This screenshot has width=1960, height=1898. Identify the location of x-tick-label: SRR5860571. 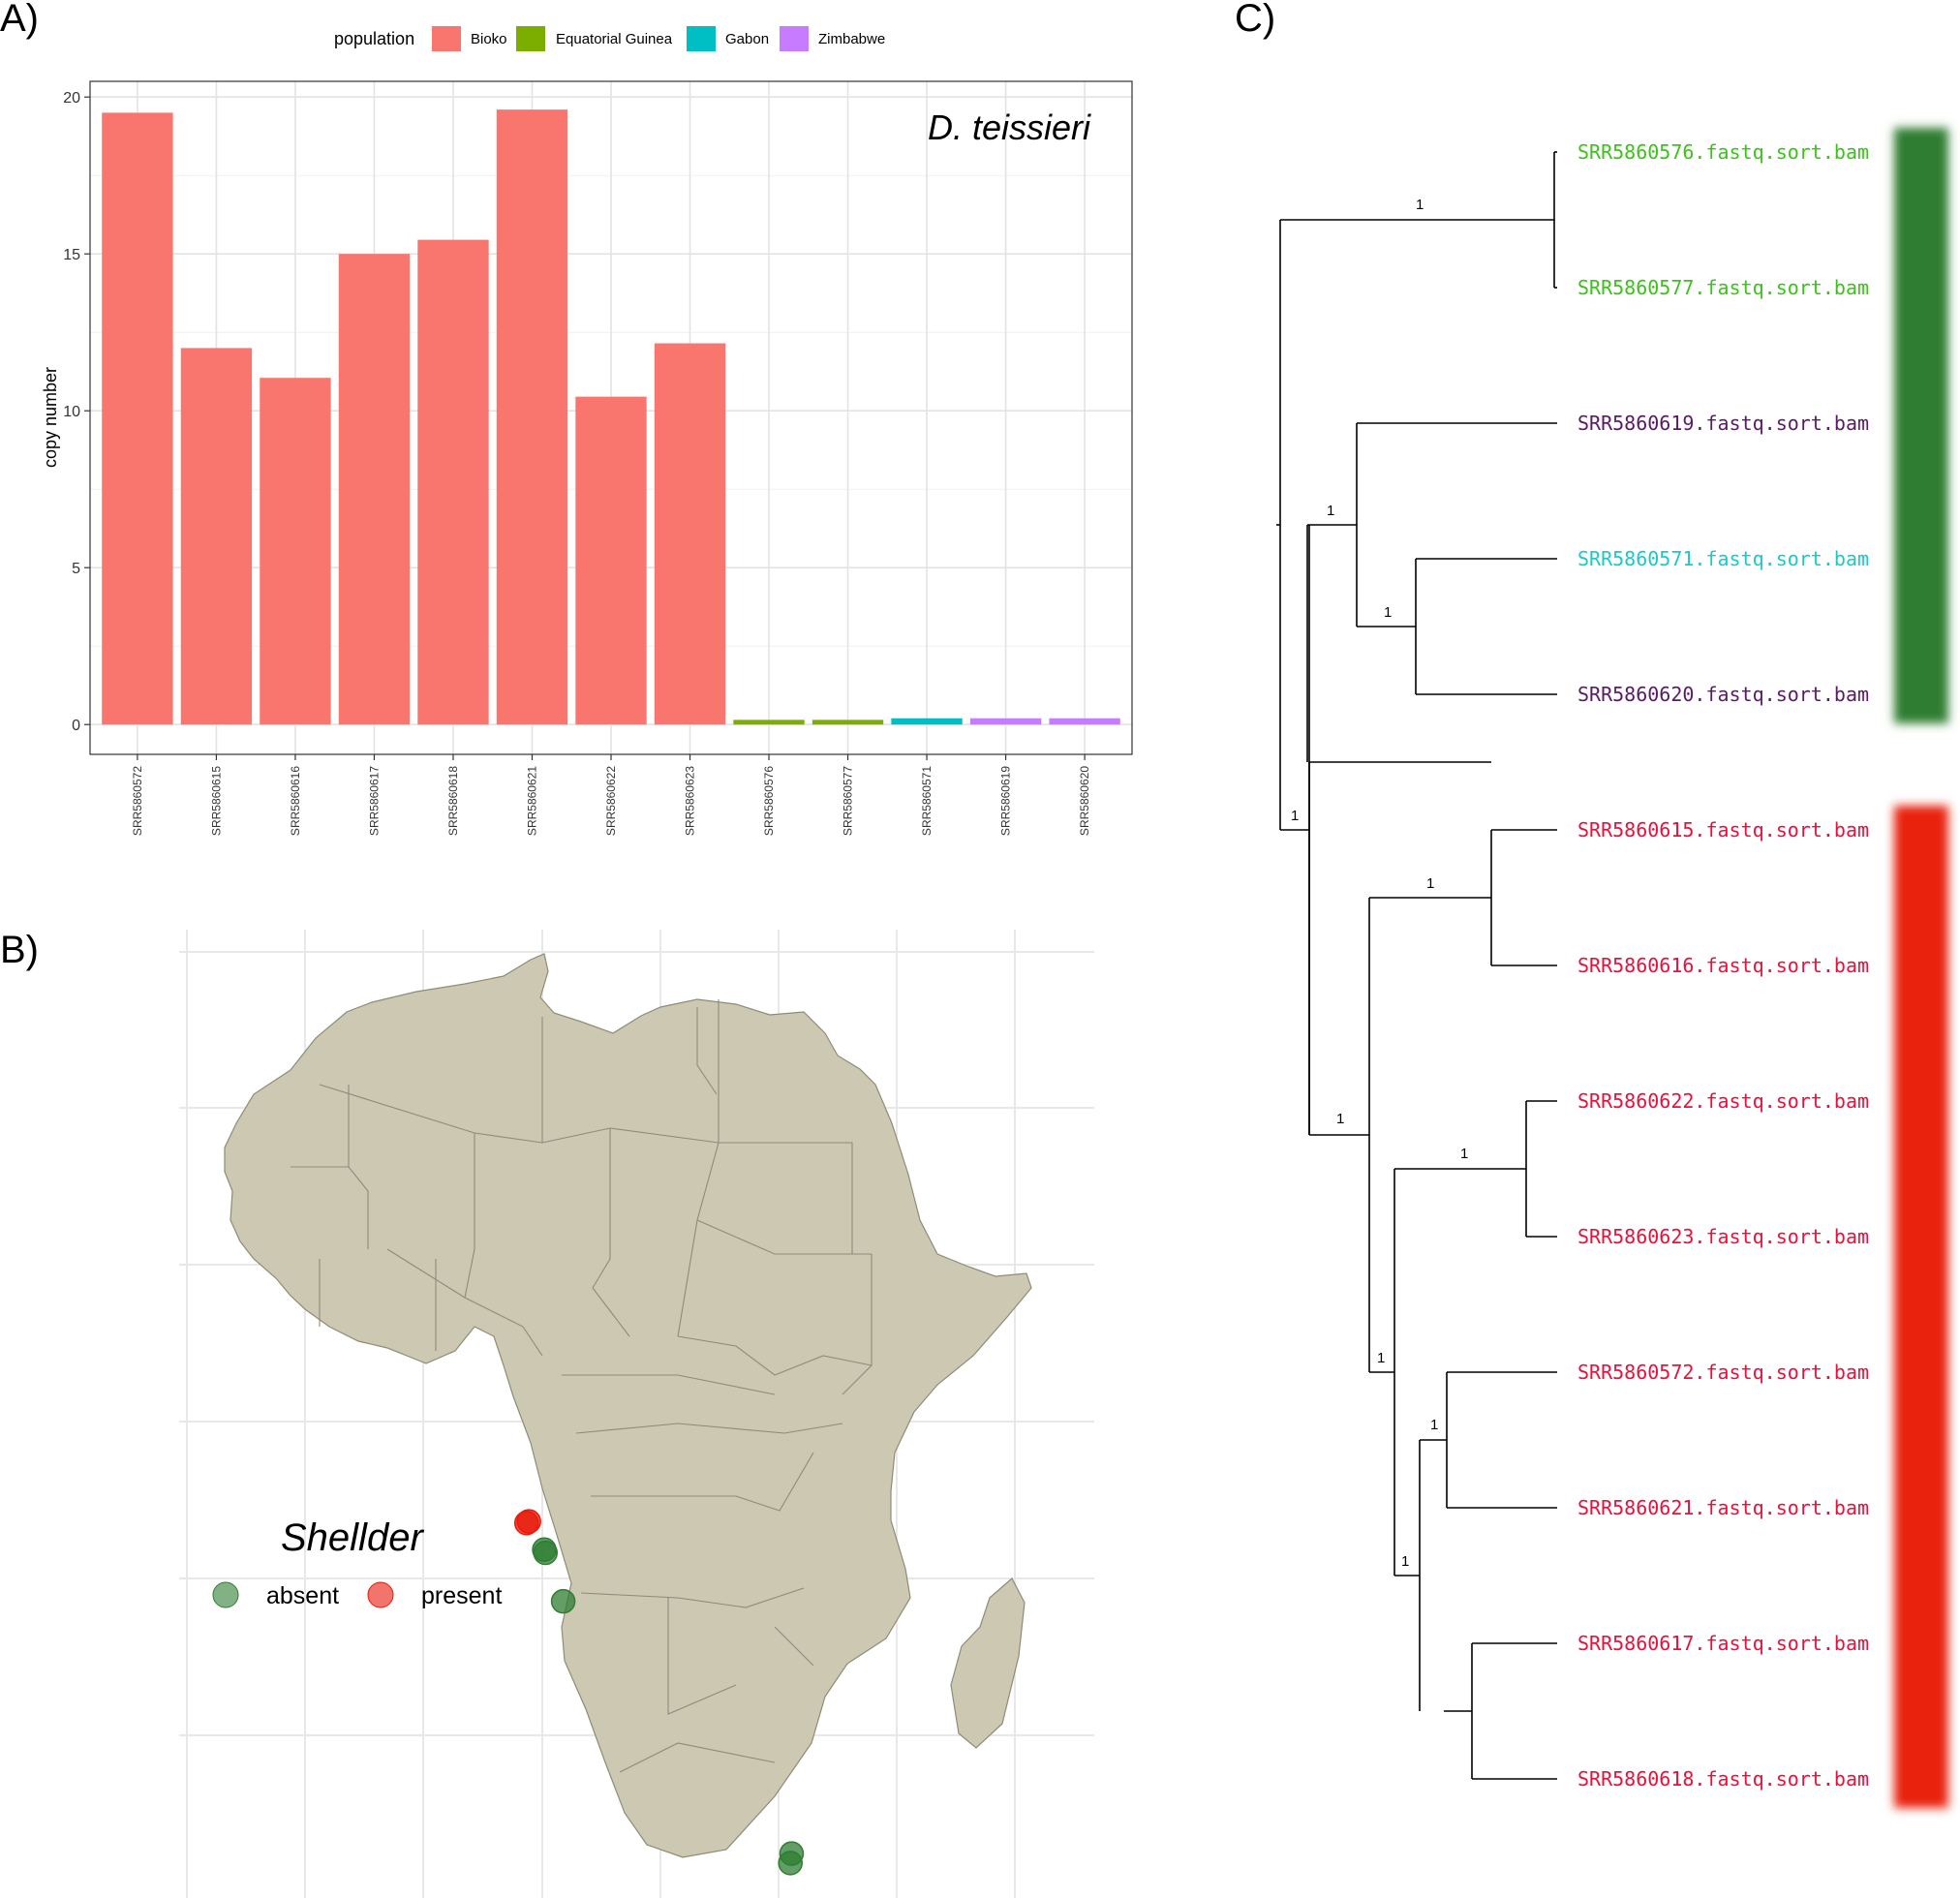
(927, 801).